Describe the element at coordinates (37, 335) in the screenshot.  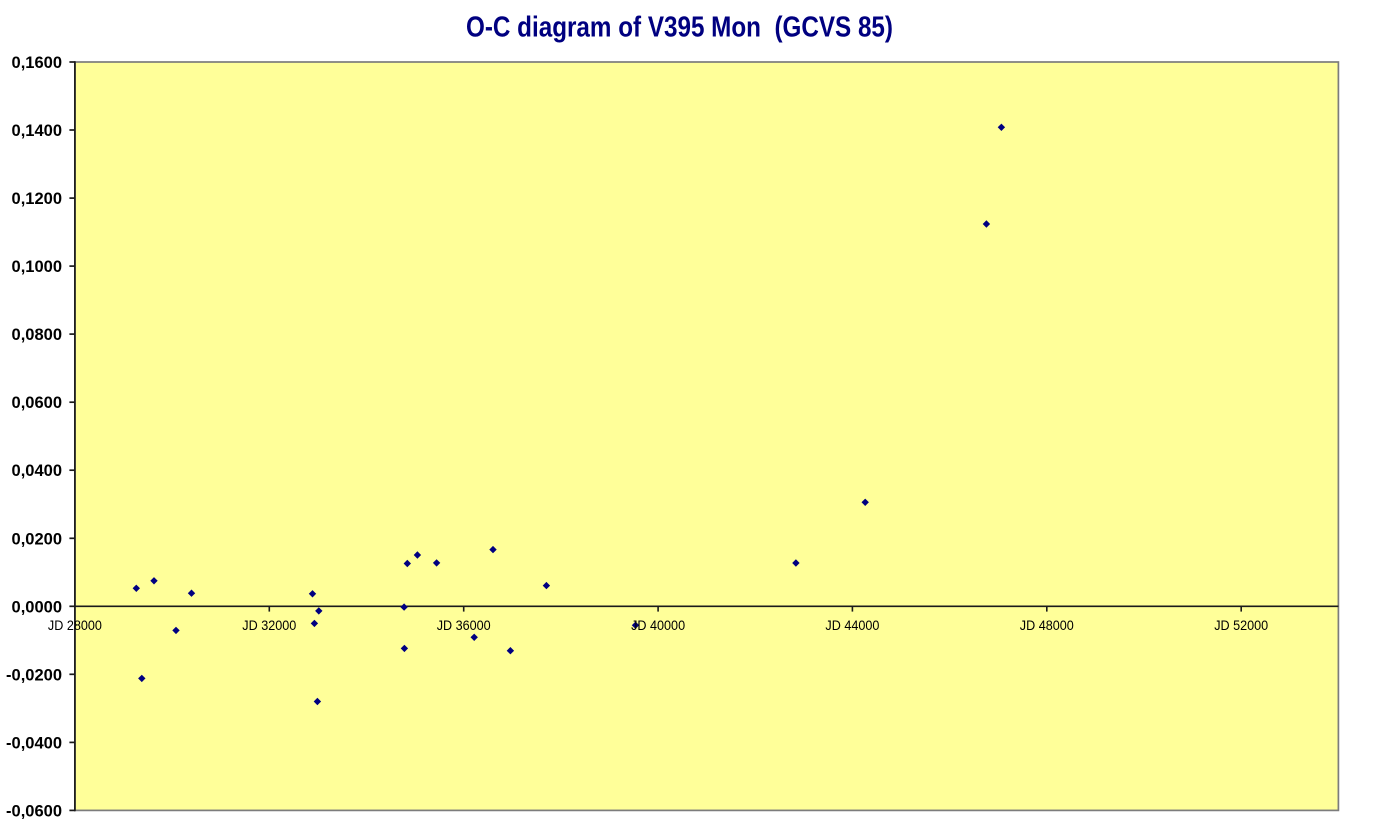
I see `svg-text: 0,0800` at that location.